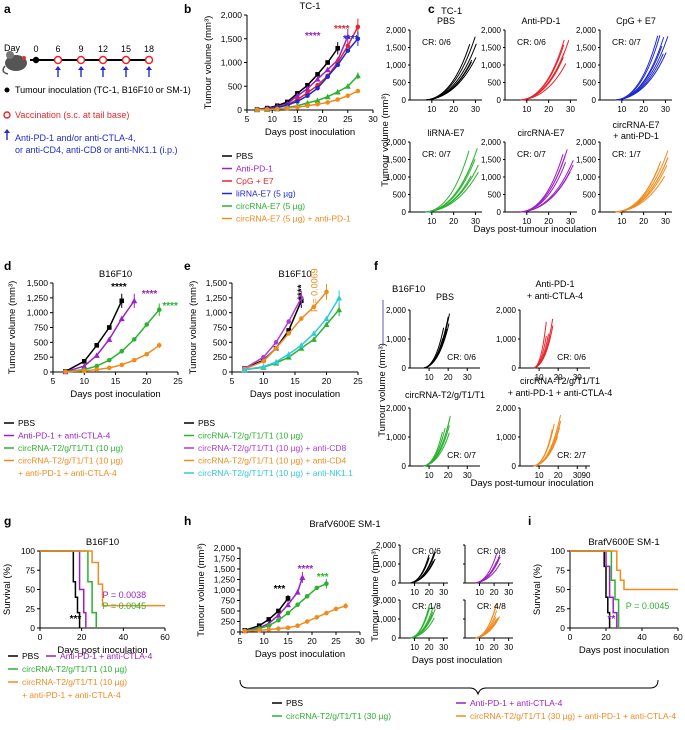 This screenshot has height=730, width=685. What do you see at coordinates (149, 49) in the screenshot?
I see `day-tick-18: 18` at bounding box center [149, 49].